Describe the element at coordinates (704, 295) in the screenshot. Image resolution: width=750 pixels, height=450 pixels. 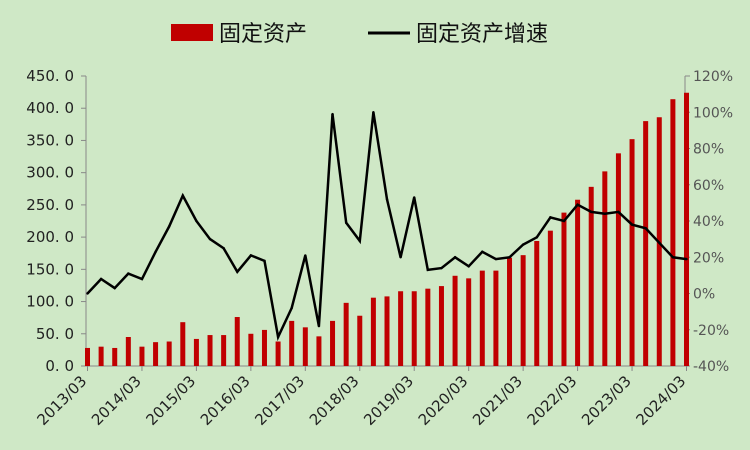
I see `y-right-tick-label: 0%` at that location.